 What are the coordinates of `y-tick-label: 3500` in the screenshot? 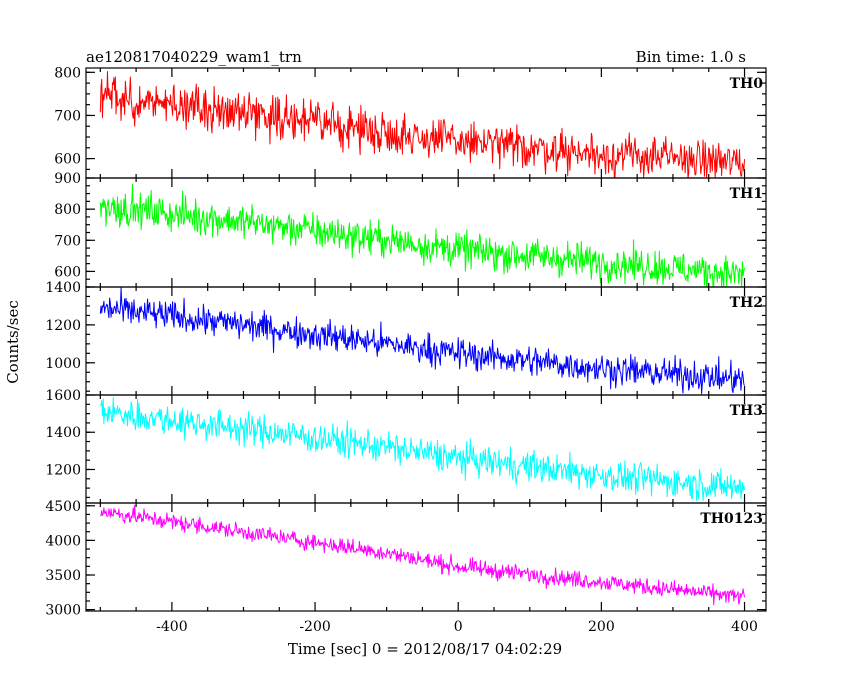 It's located at (63, 576).